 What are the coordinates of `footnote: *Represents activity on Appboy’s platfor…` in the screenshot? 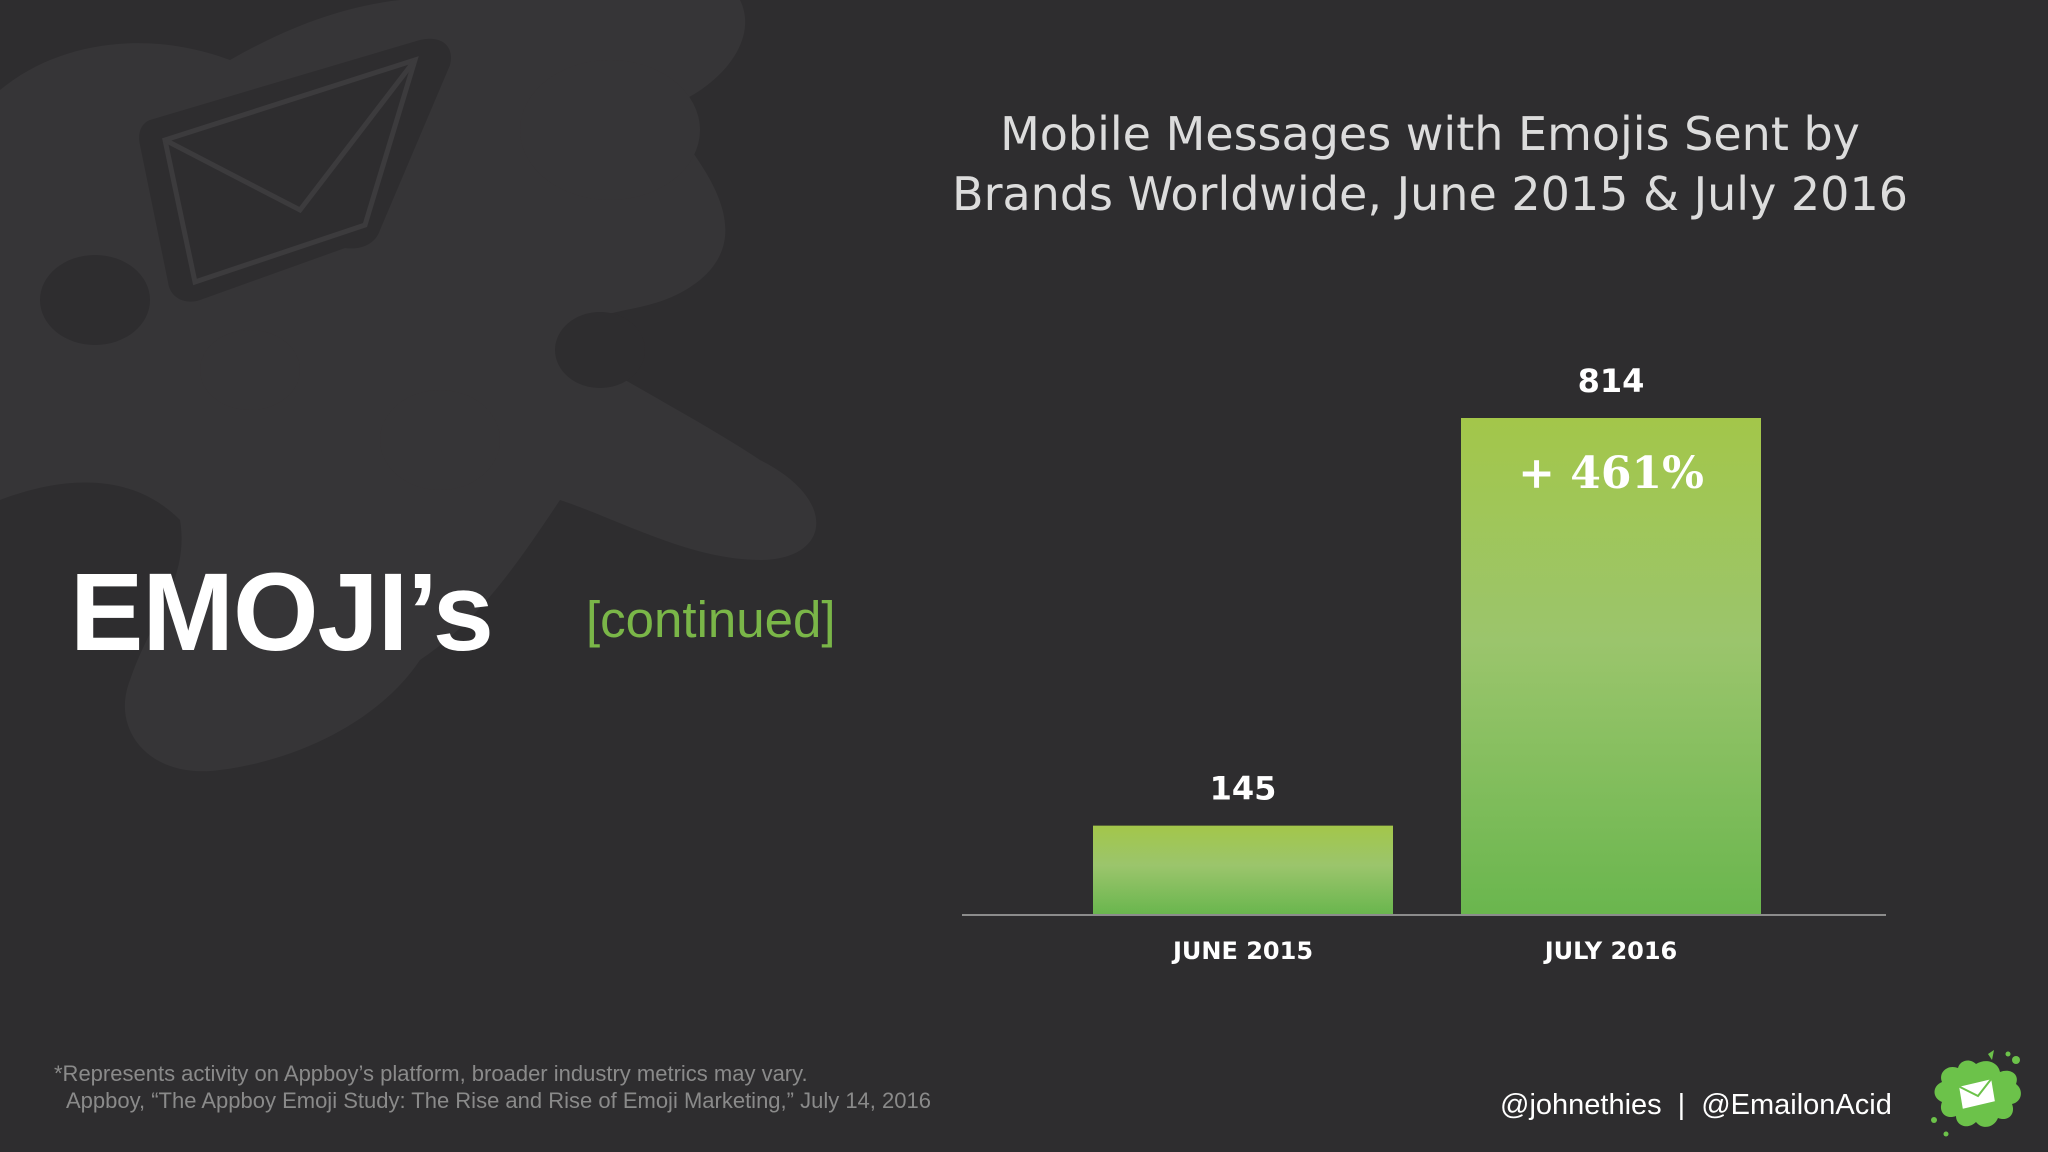 It's located at (492, 1087).